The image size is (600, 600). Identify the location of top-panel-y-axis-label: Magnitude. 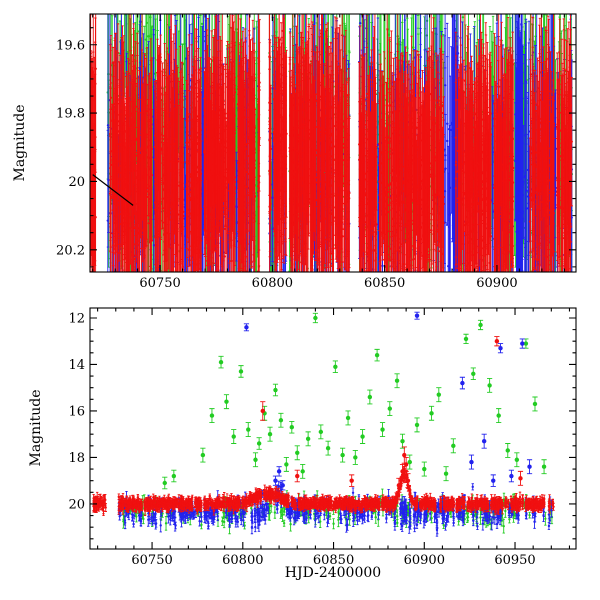
(20, 143).